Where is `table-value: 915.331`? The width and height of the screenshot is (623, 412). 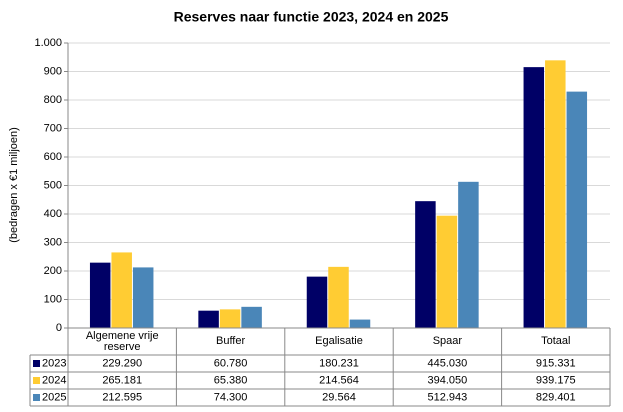 table-value: 915.331 is located at coordinates (556, 363).